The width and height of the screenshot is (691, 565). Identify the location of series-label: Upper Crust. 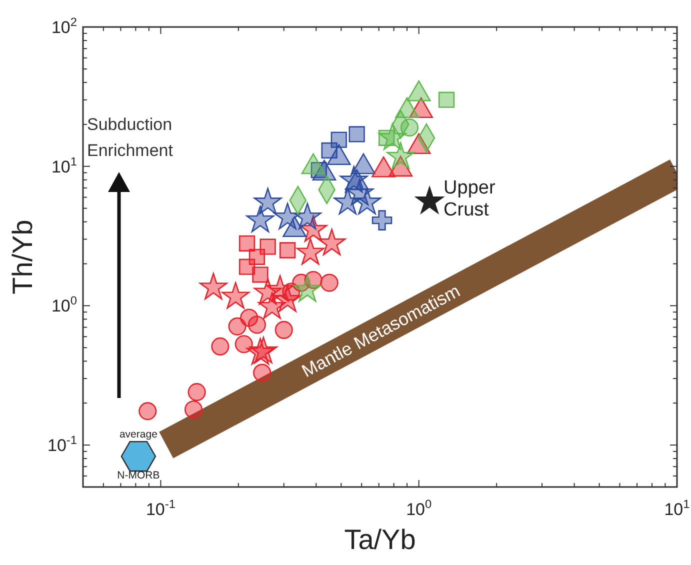
(470, 198).